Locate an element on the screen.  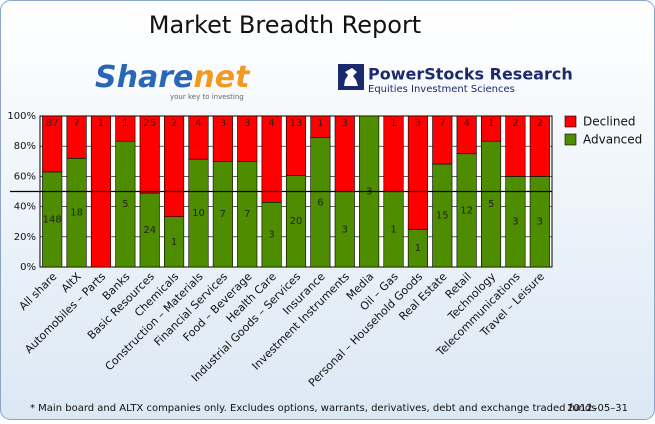
data-label: 13 is located at coordinates (296, 123).